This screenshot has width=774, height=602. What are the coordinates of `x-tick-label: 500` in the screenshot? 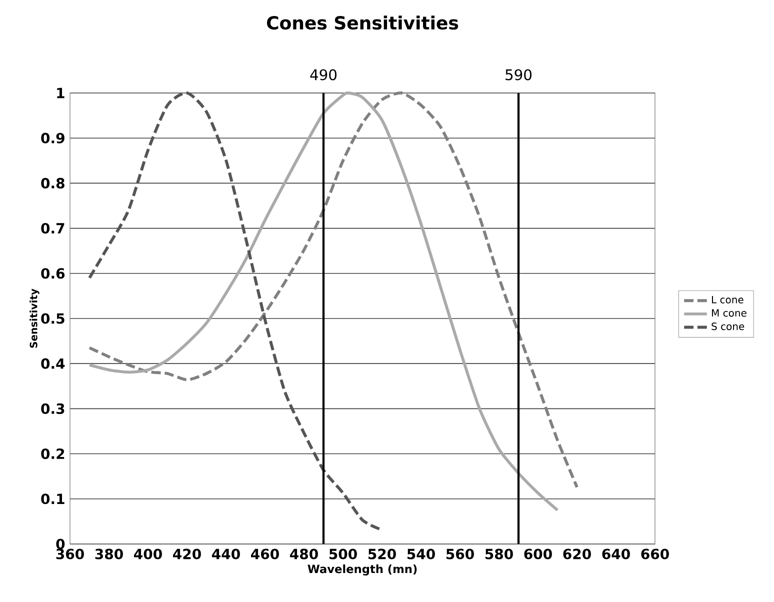 It's located at (343, 554).